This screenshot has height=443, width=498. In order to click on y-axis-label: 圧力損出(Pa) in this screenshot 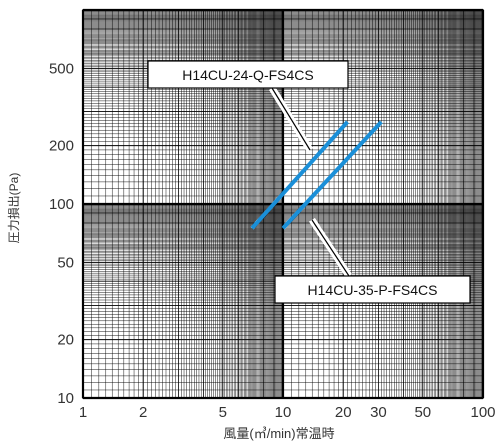, I will do `click(13, 208)`.